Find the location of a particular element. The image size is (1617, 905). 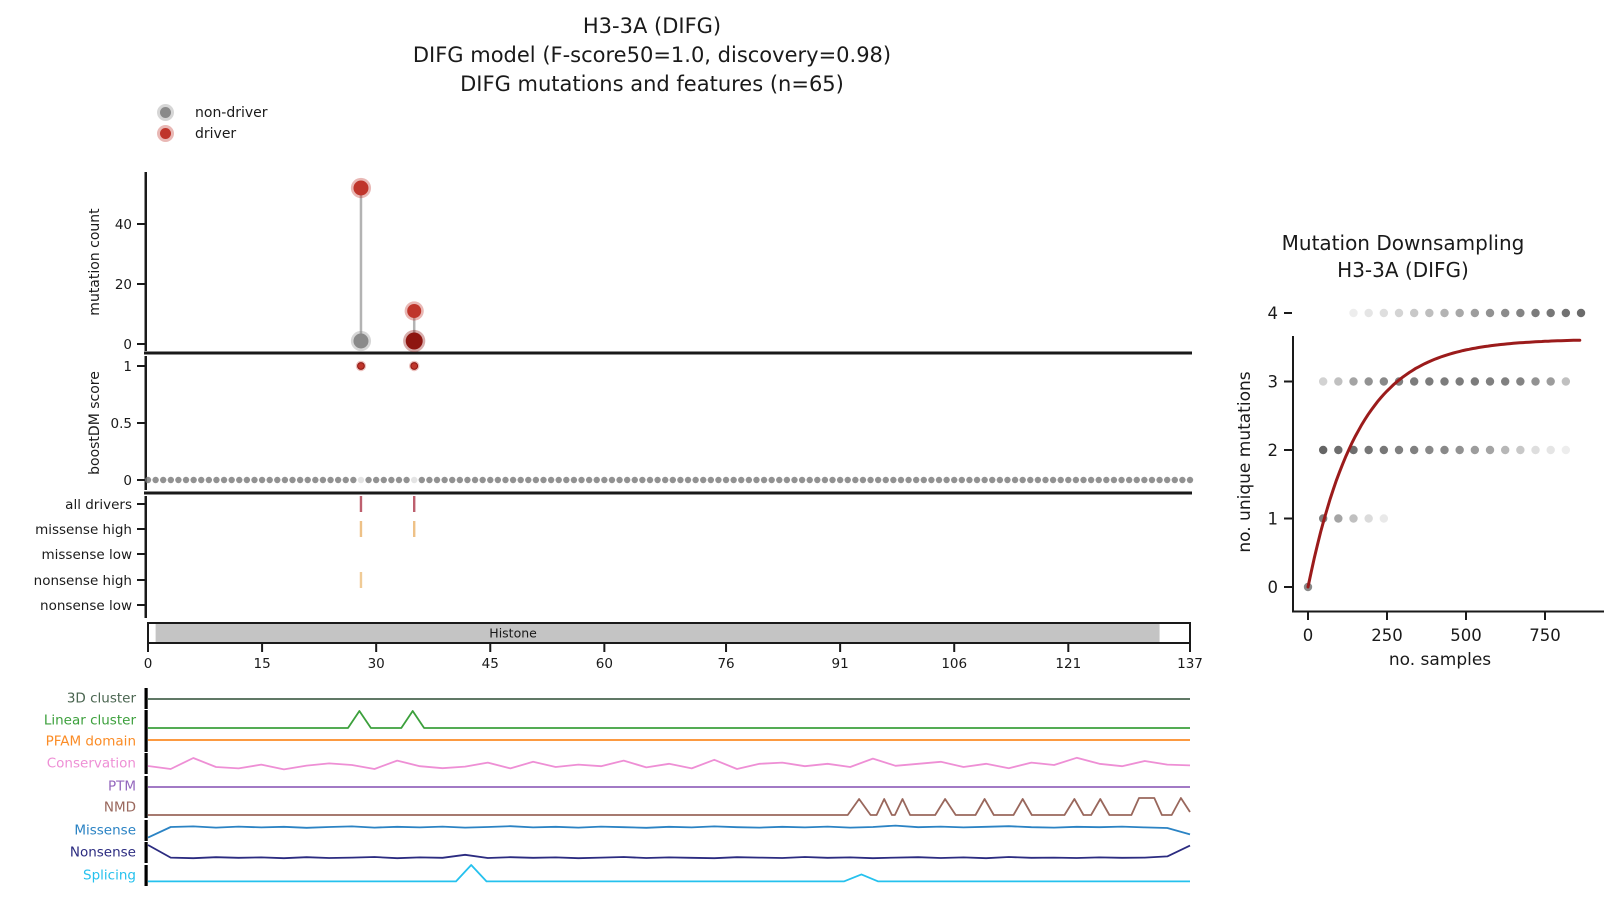

category-row-label: missense low is located at coordinates (86, 555).